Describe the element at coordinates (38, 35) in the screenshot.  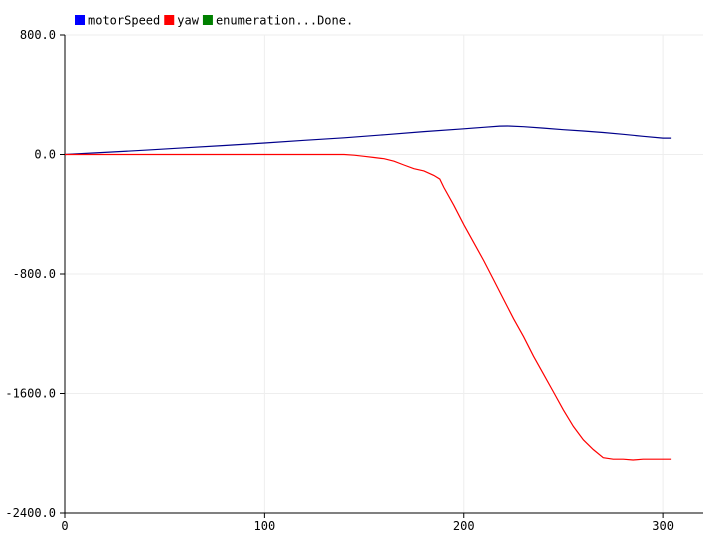
I see `y-tick-label: 800.0` at that location.